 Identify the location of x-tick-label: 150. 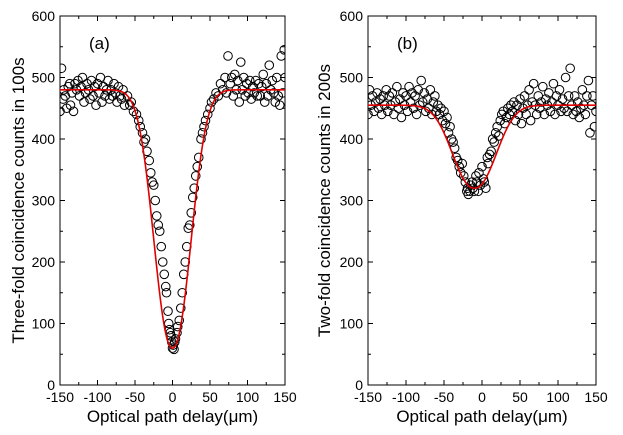
(285, 397).